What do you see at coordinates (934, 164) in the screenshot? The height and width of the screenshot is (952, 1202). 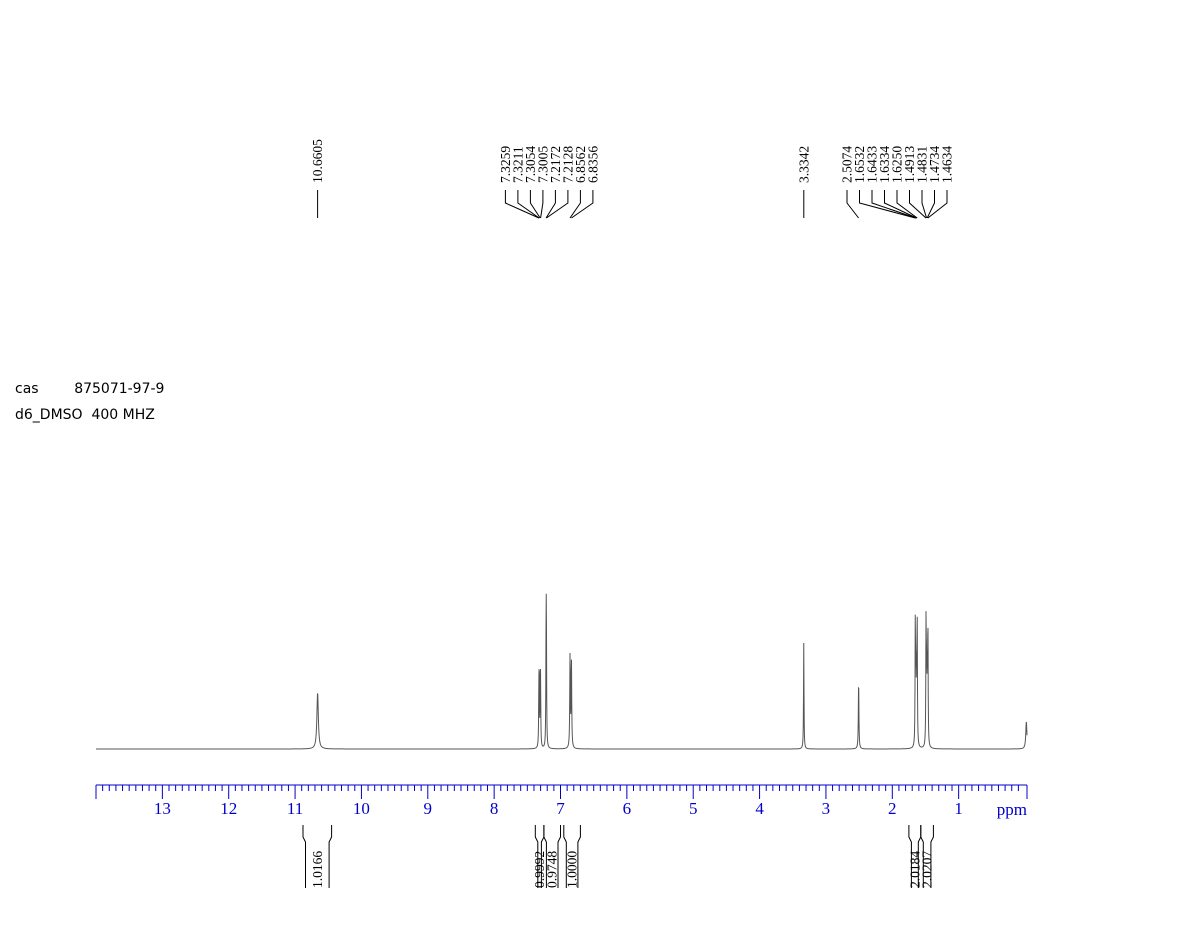 I see `peak-label: 1.4734` at bounding box center [934, 164].